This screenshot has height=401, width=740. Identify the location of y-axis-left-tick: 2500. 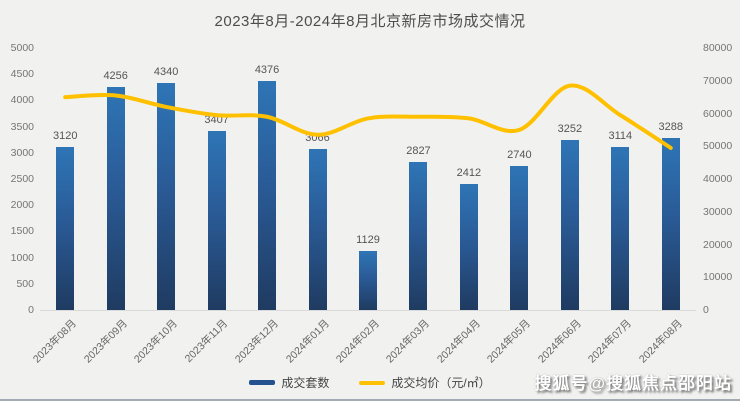
(22, 179).